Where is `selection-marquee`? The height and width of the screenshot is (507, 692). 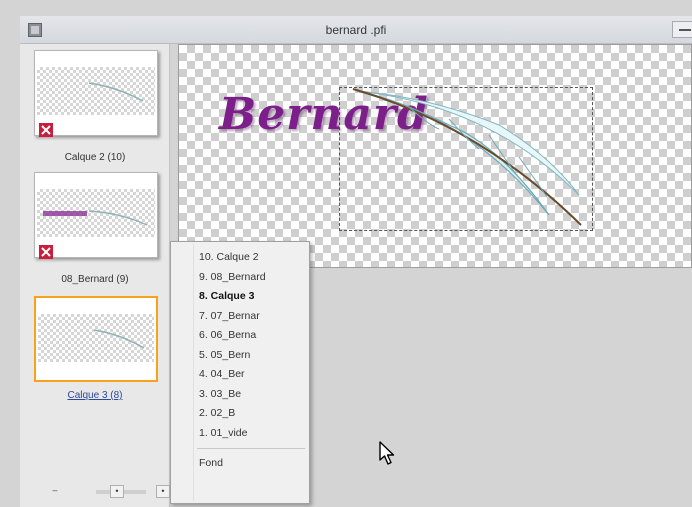 selection-marquee is located at coordinates (466, 159).